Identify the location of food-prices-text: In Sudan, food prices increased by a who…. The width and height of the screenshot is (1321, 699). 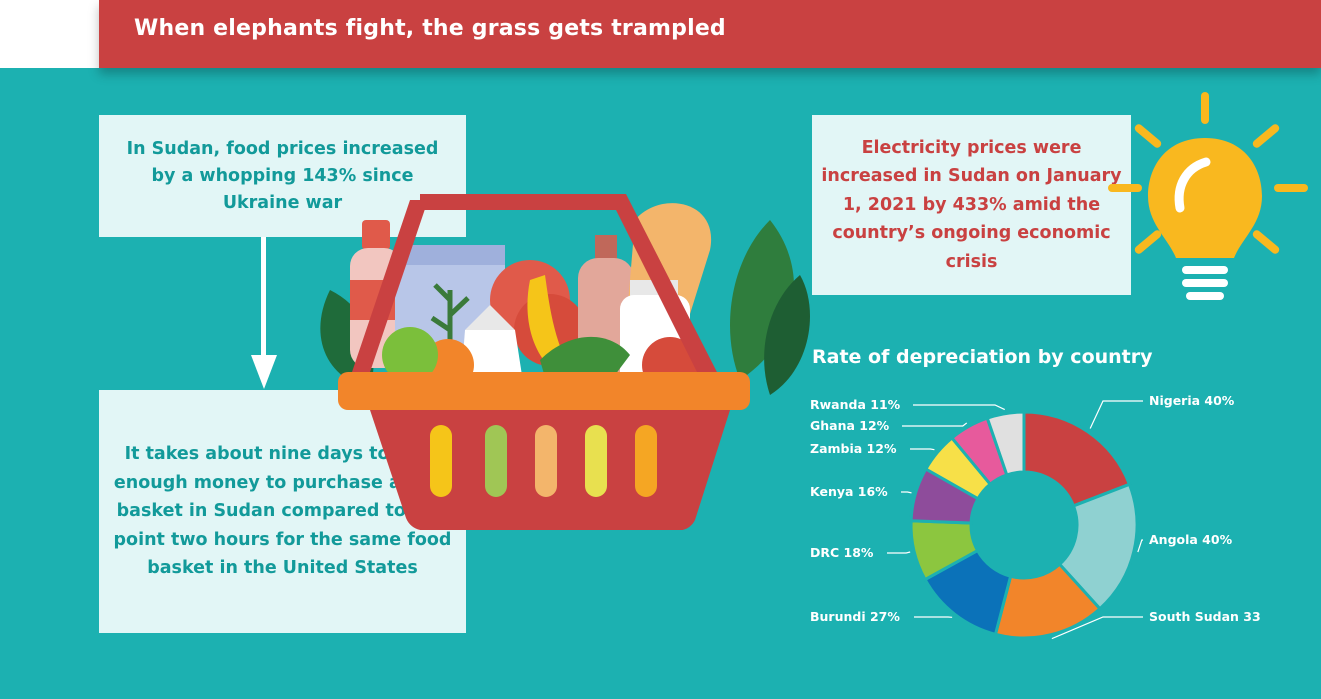
(282, 175).